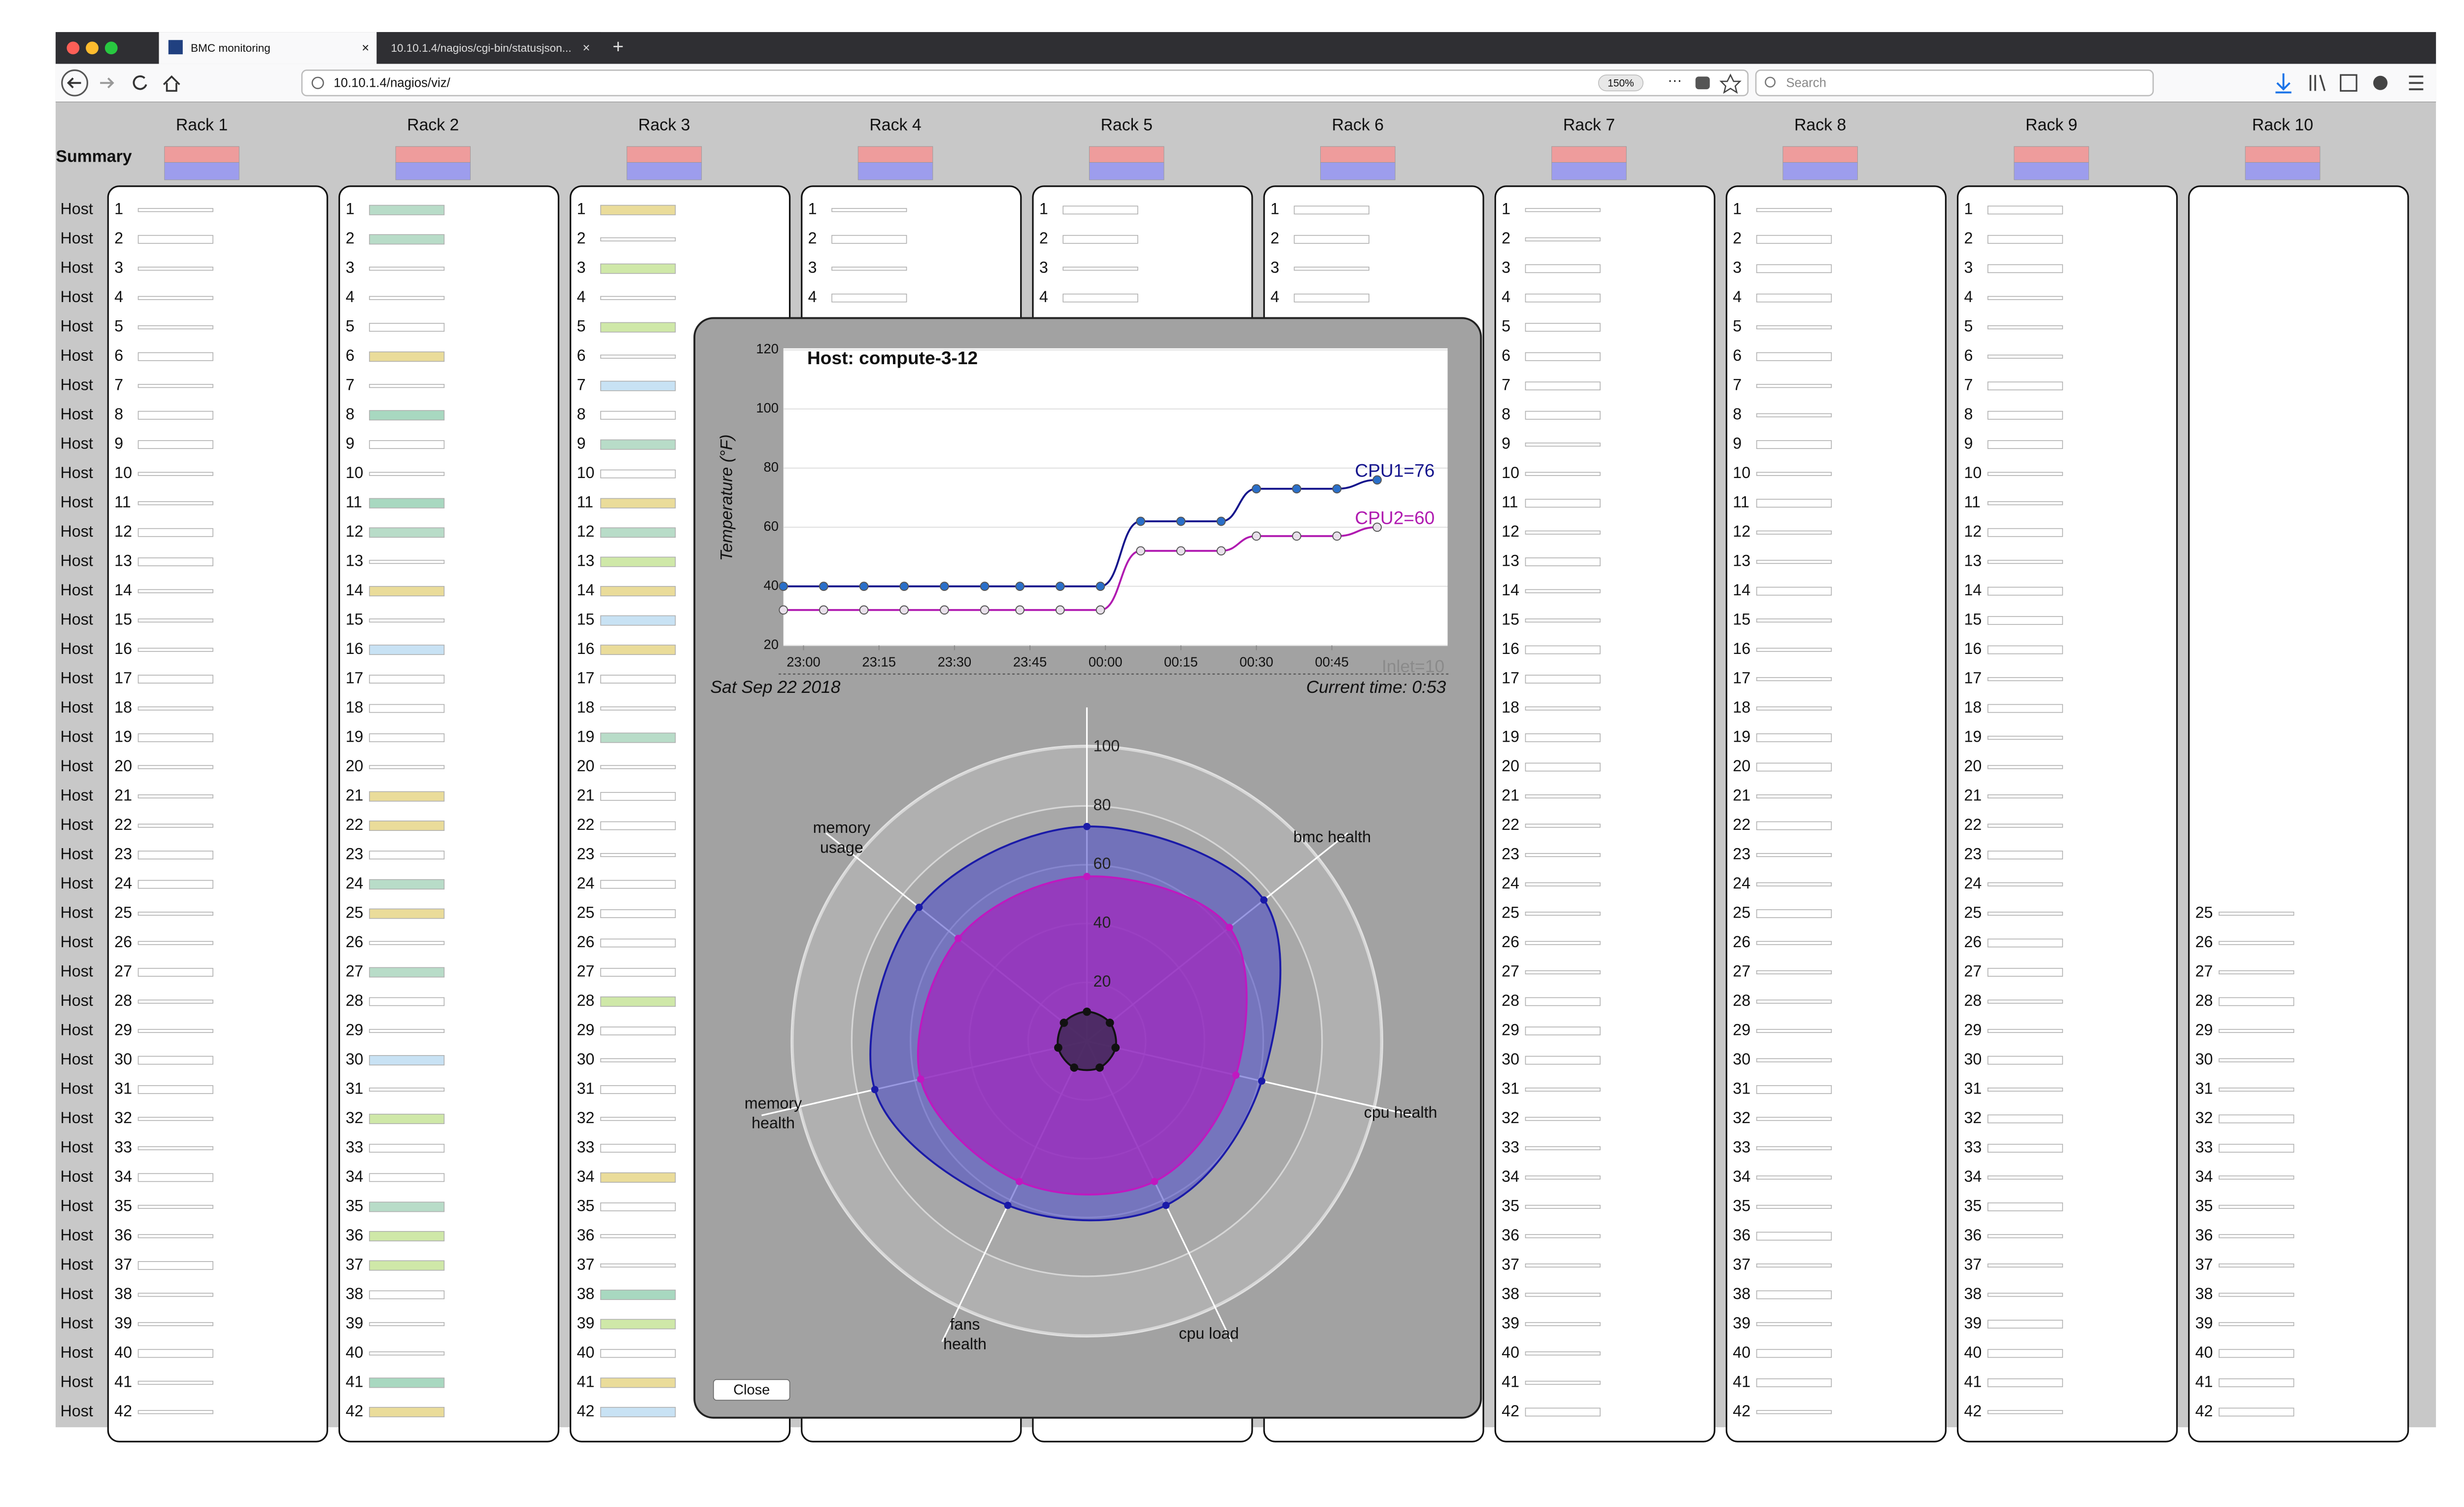 The image size is (2464, 1507). I want to click on radar-point, so click(1115, 1047).